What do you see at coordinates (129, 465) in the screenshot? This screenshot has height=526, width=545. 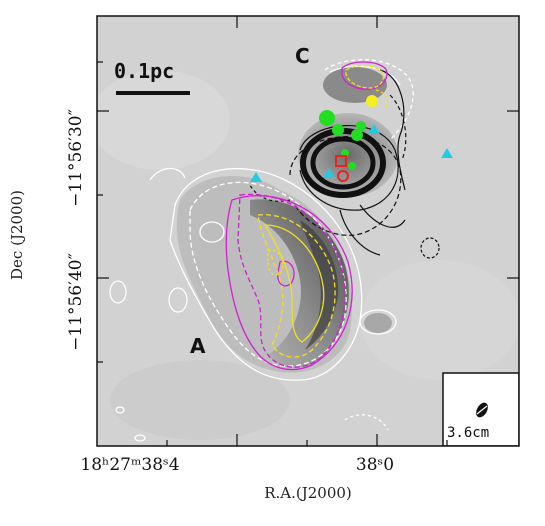 I see `x-tick-label: 18ʰ27ᵐ38ˢ4` at bounding box center [129, 465].